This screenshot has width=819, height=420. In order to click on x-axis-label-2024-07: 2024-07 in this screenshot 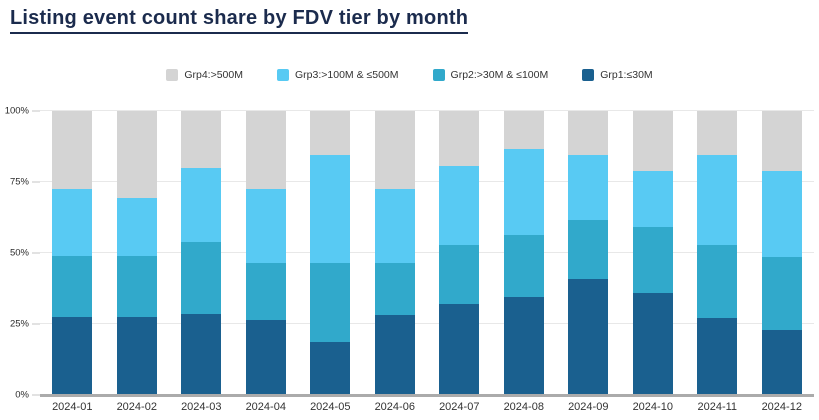, I will do `click(459, 407)`.